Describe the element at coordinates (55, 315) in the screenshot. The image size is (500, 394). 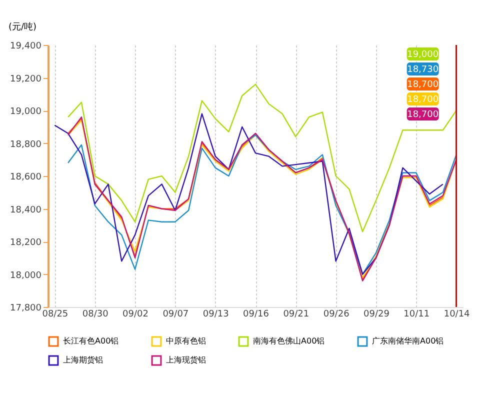
I see `x-tick-label: 08/25` at that location.